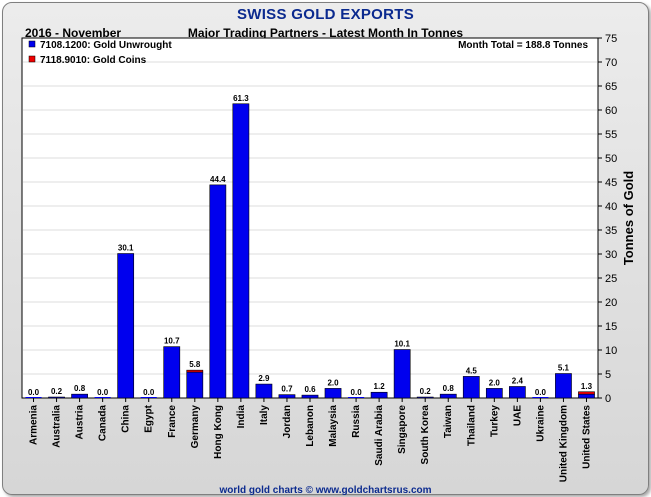  I want to click on x-tick-label: Egypt, so click(149, 418).